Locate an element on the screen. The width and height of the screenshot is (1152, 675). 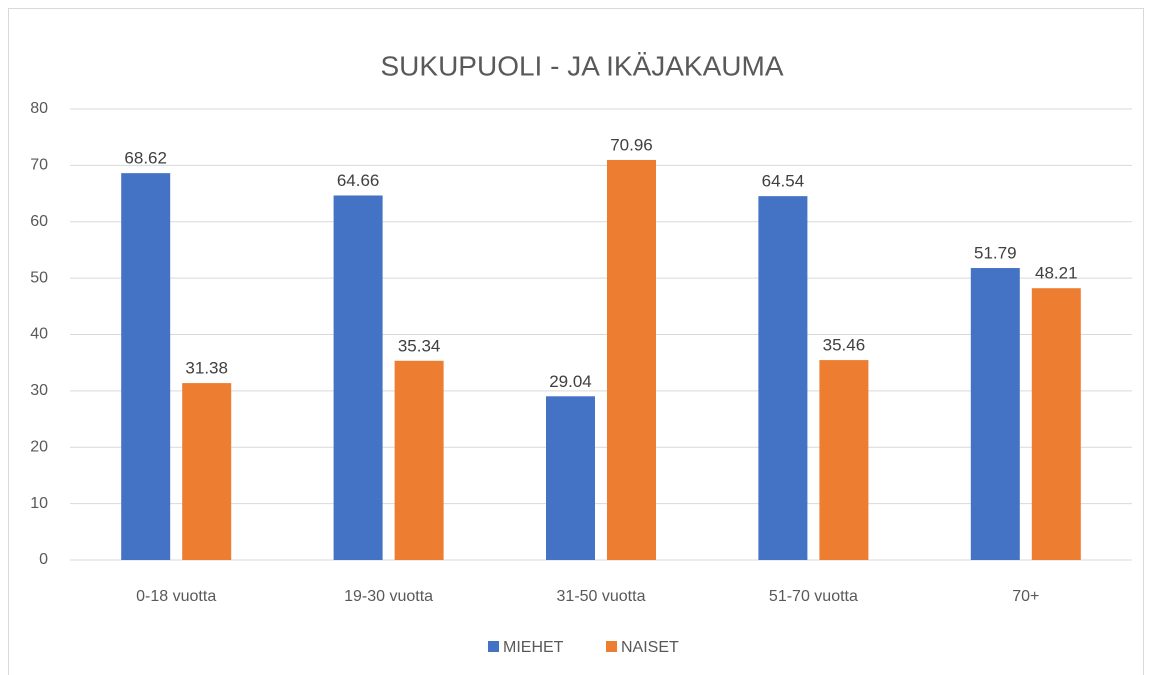
y-tick-label: 60 is located at coordinates (39, 221).